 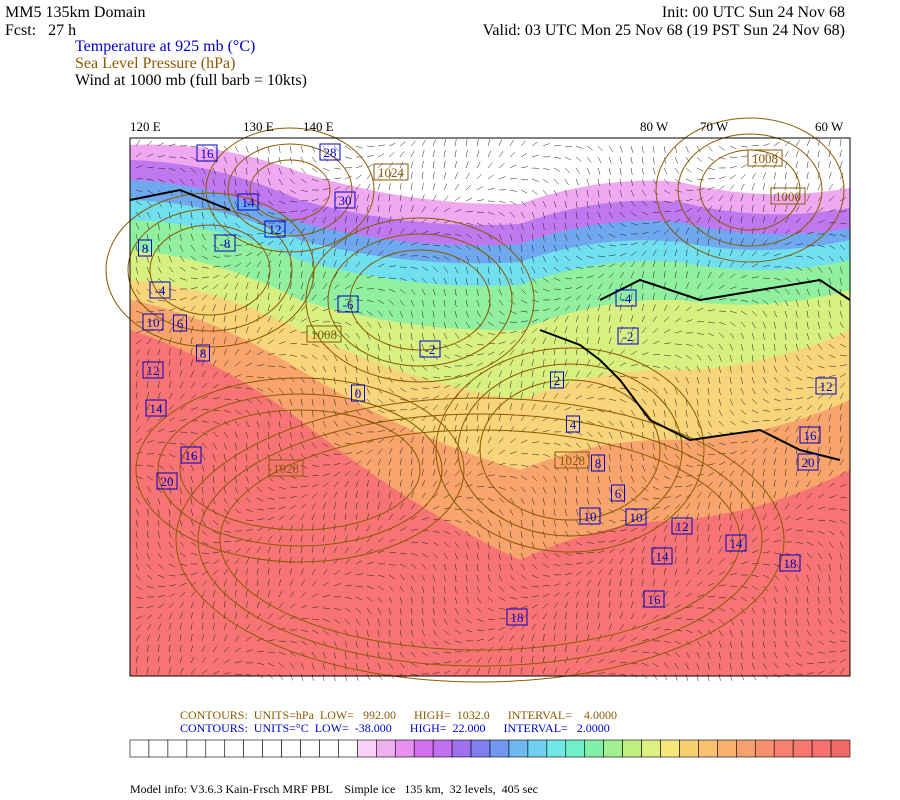 I want to click on pressure-contour, so click(x=750, y=190).